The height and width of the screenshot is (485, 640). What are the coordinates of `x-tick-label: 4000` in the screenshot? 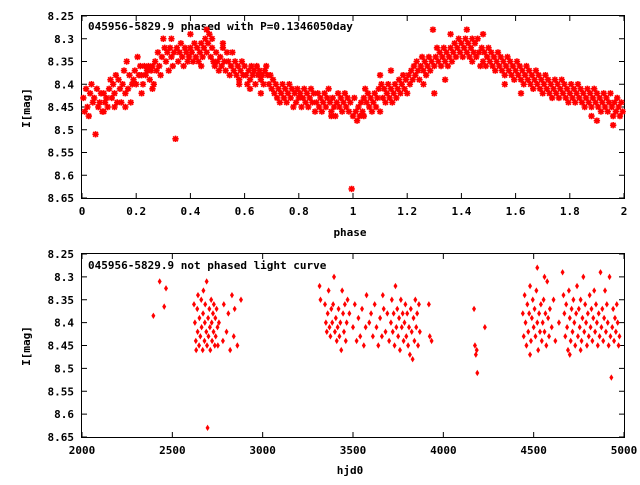 It's located at (443, 450).